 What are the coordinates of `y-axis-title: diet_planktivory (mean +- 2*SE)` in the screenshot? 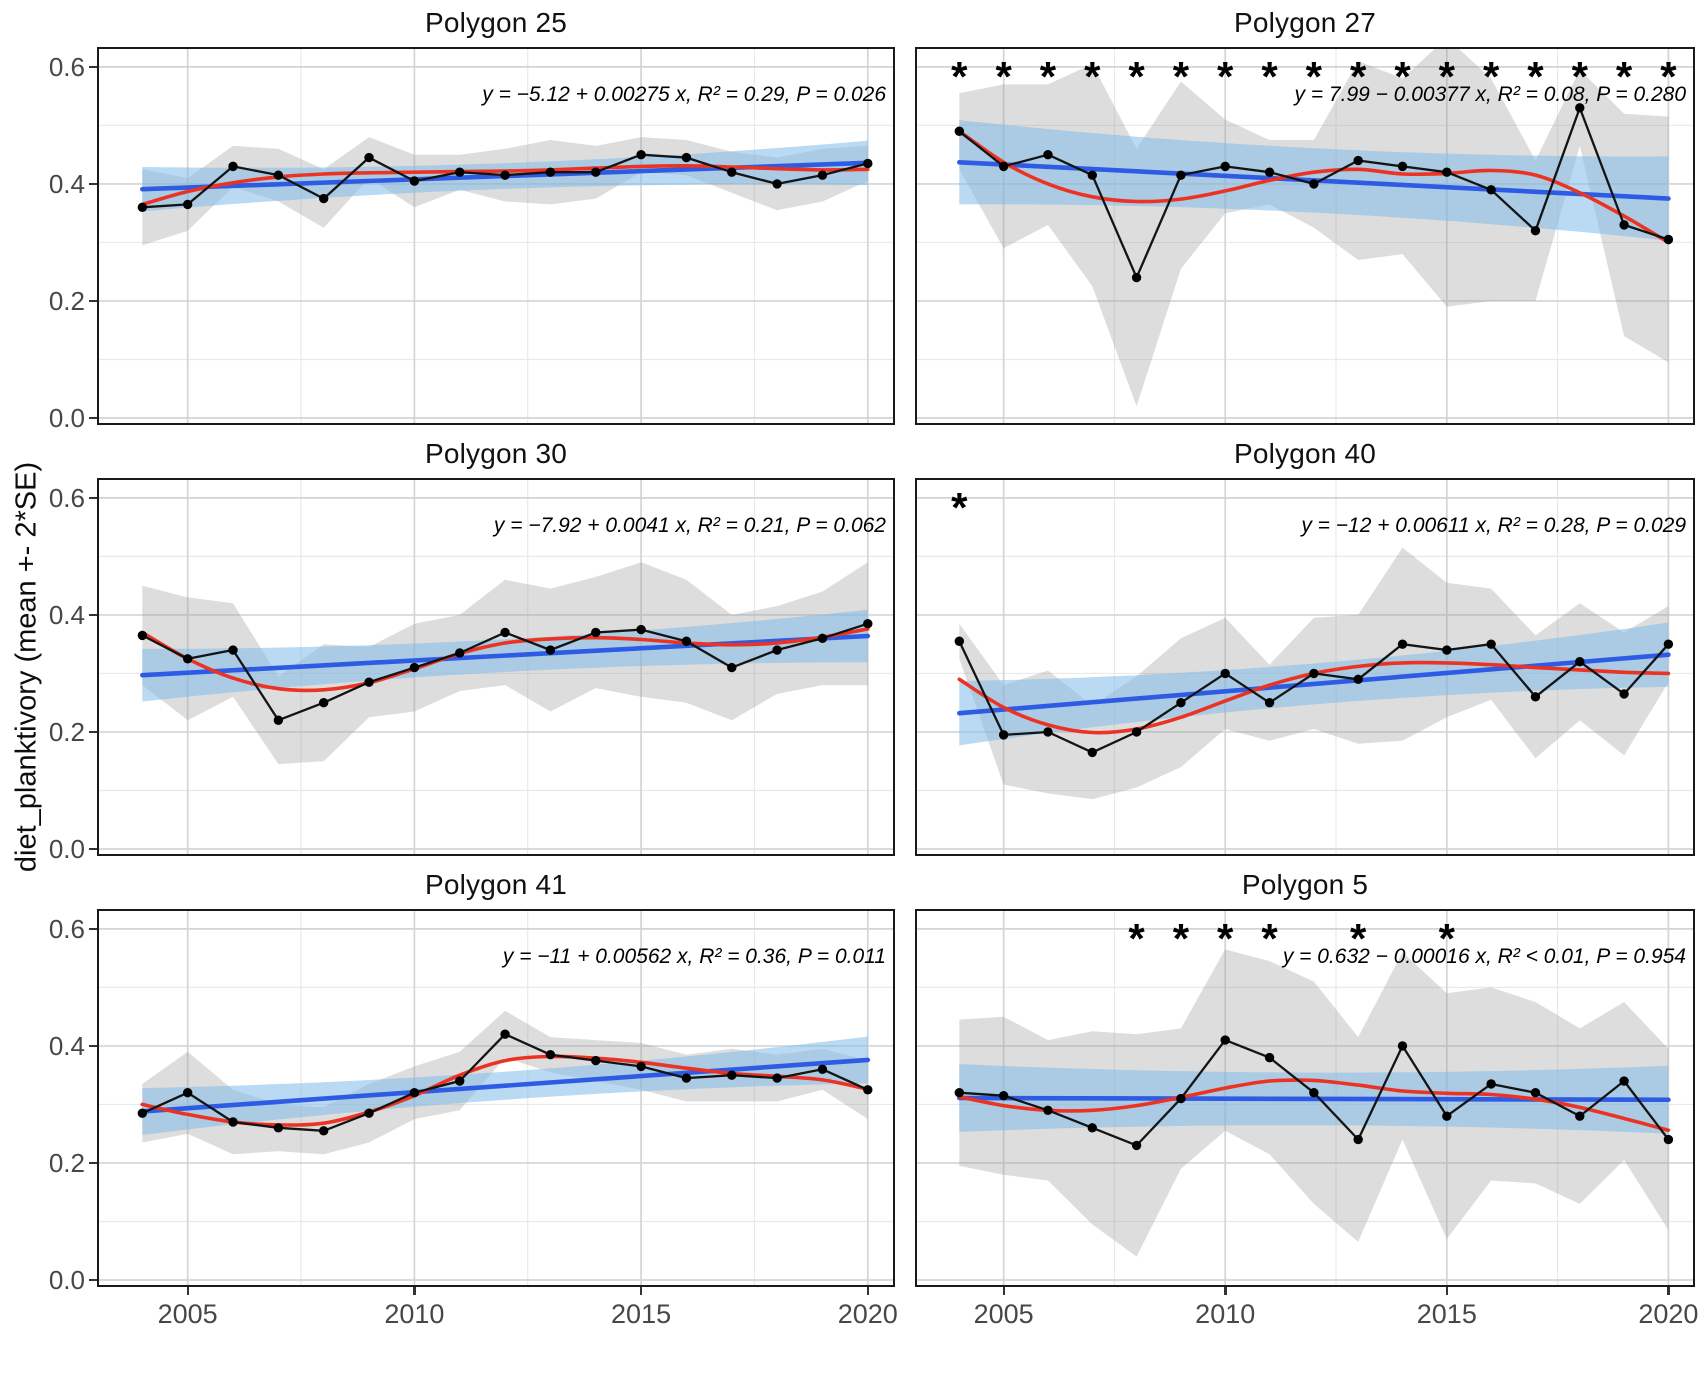 It's located at (26, 667).